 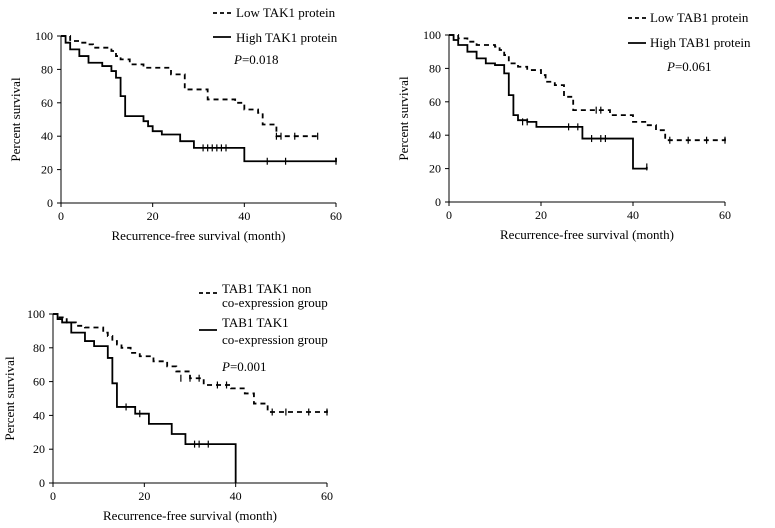 What do you see at coordinates (689, 66) in the screenshot?
I see `p-value-annotation: P=0.061` at bounding box center [689, 66].